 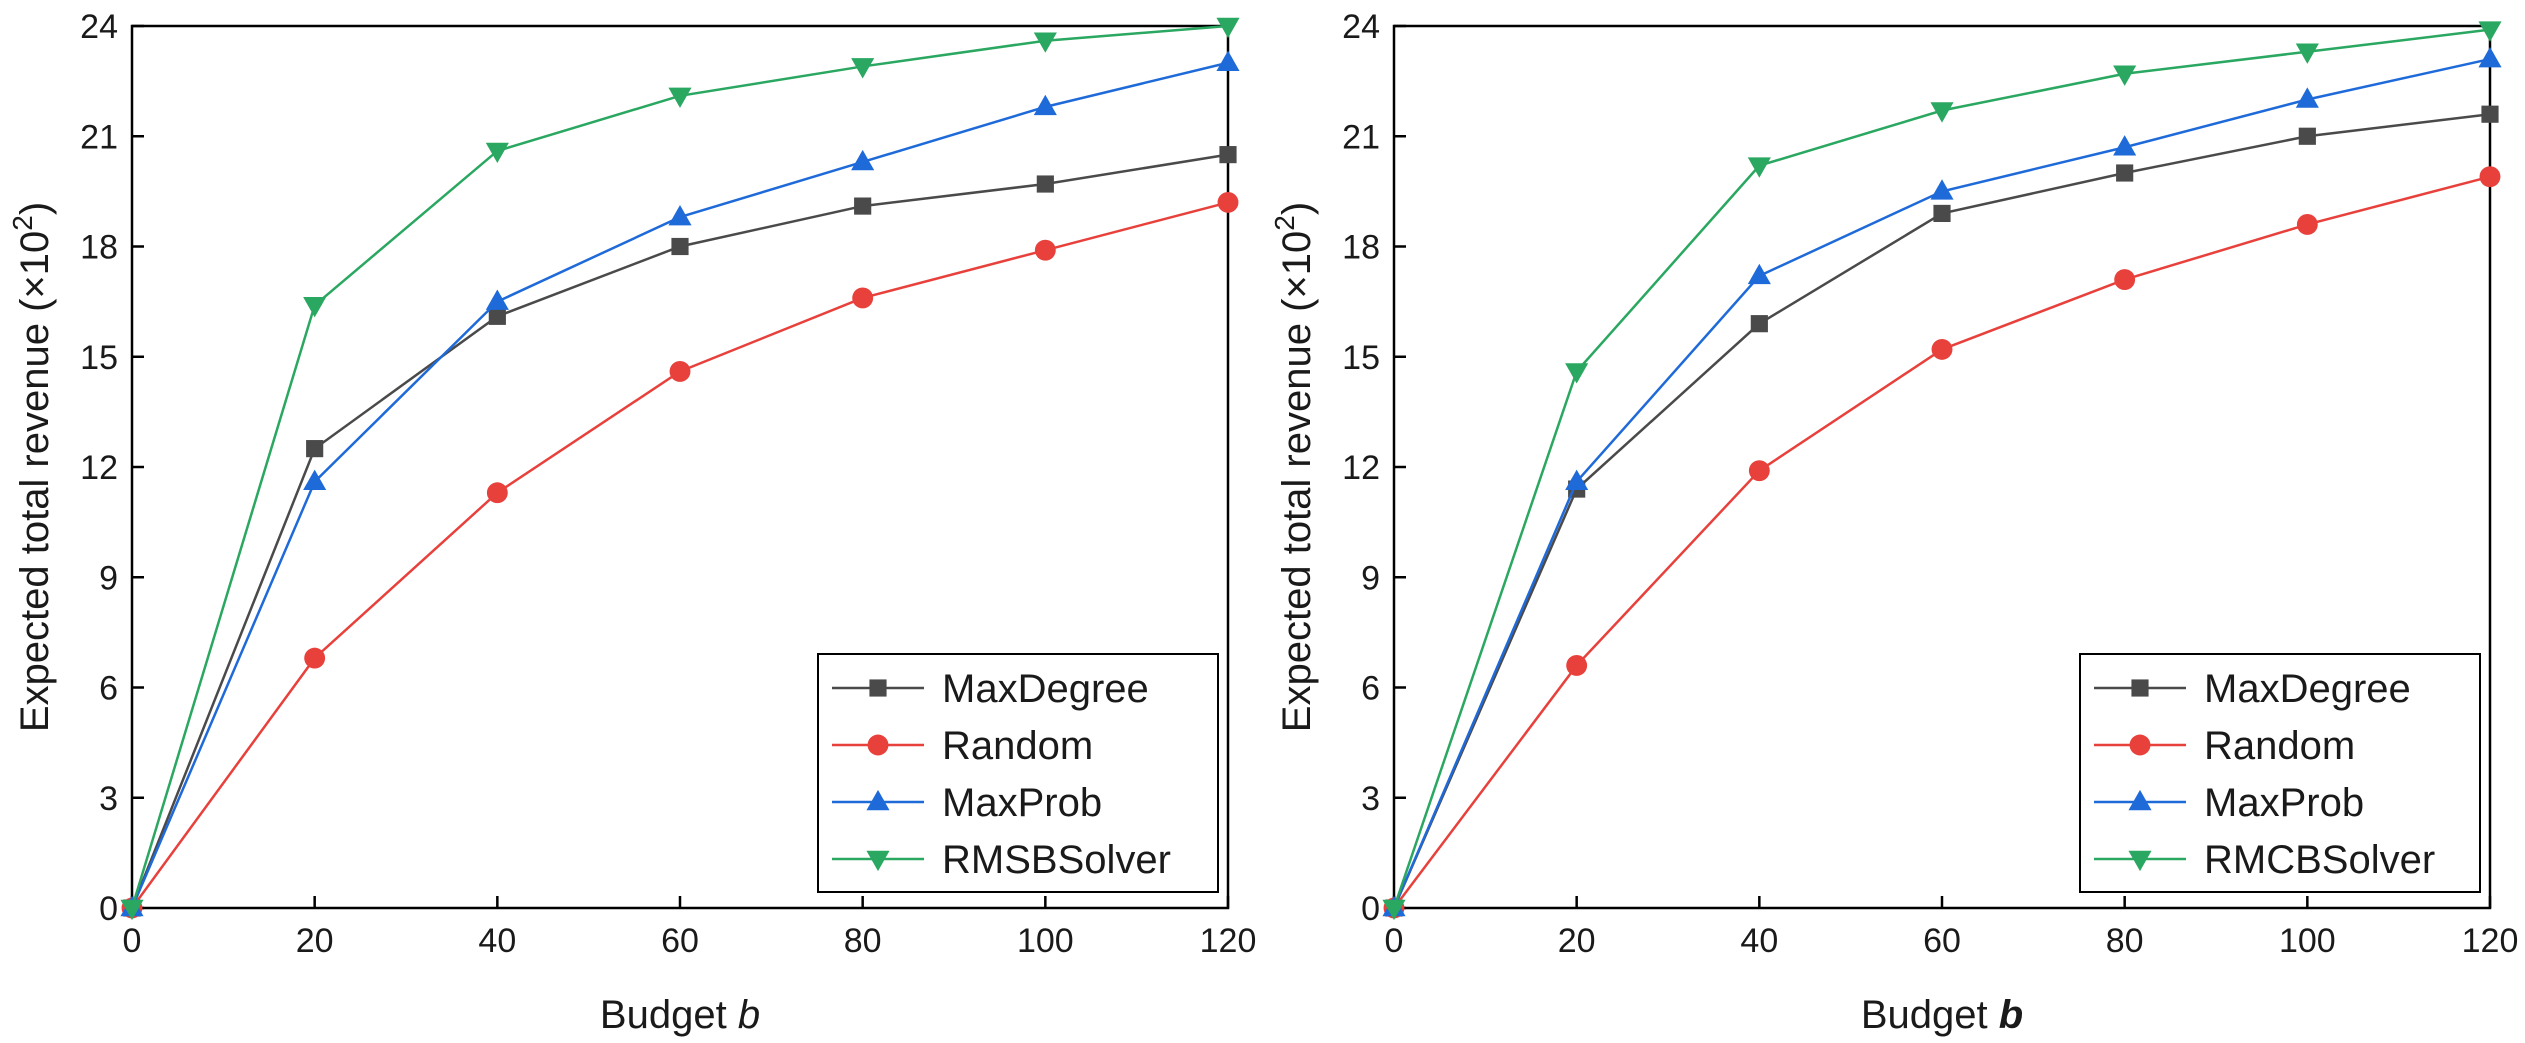 What do you see at coordinates (1361, 137) in the screenshot?
I see `y-tick-label: 21` at bounding box center [1361, 137].